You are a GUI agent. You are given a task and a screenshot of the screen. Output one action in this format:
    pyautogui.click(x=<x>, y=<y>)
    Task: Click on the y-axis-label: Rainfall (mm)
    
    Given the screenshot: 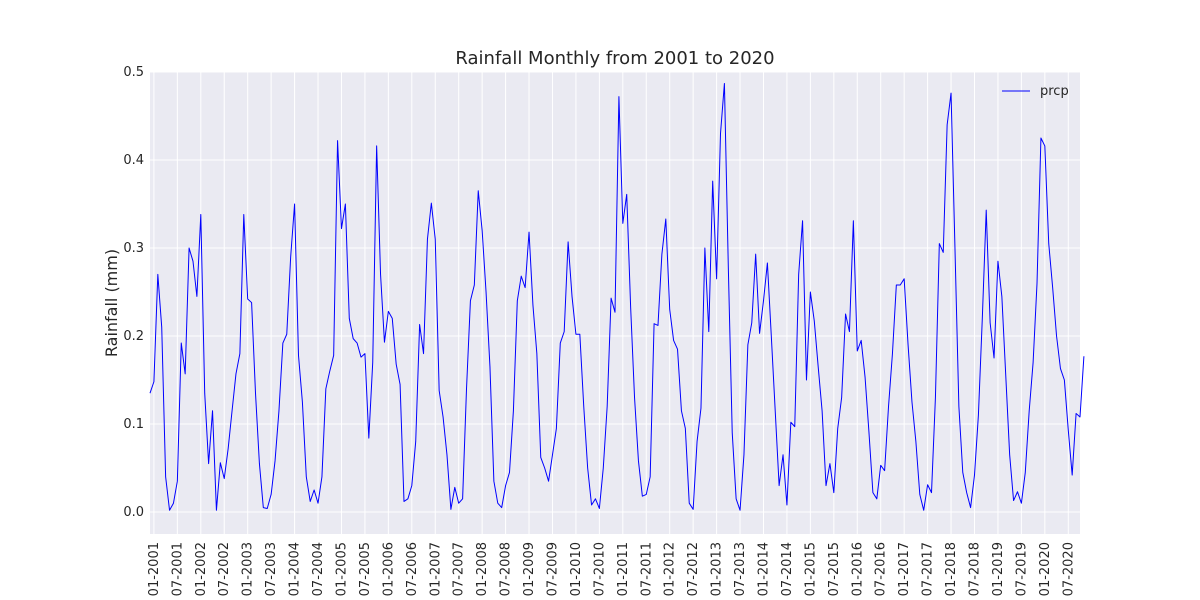 What is the action you would take?
    pyautogui.click(x=111, y=303)
    